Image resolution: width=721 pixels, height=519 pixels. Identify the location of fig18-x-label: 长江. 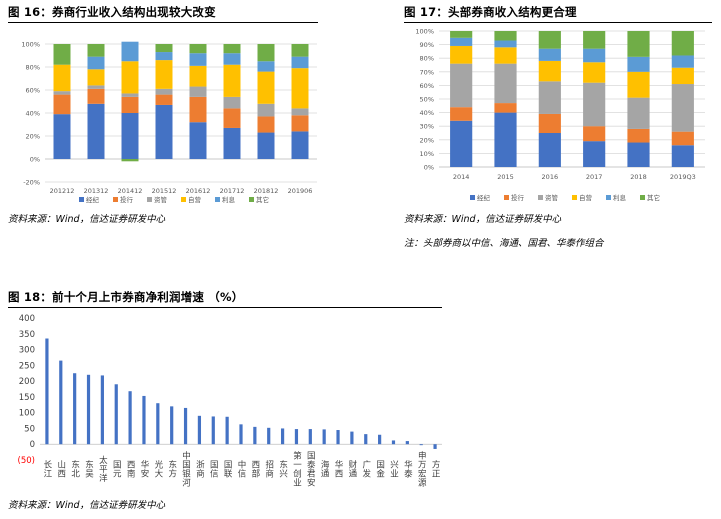
(47, 468).